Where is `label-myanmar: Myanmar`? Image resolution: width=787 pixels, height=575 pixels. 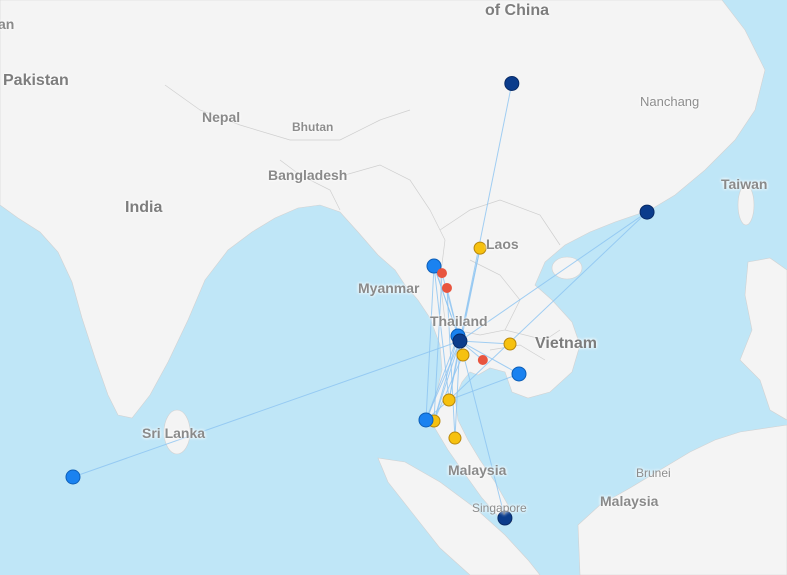 label-myanmar: Myanmar is located at coordinates (389, 288).